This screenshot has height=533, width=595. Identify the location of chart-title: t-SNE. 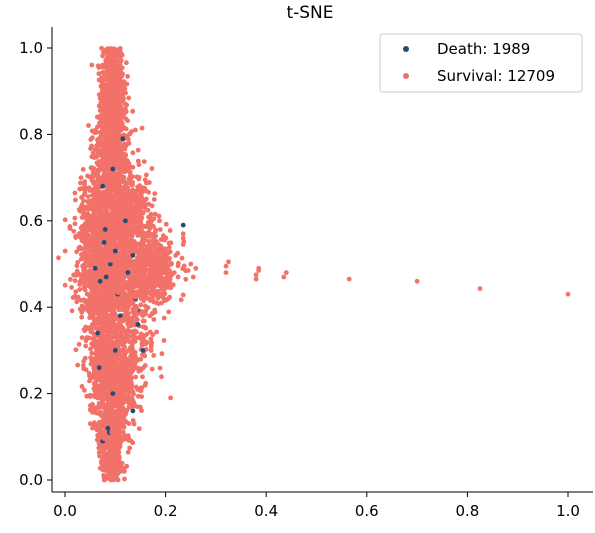
(309, 13).